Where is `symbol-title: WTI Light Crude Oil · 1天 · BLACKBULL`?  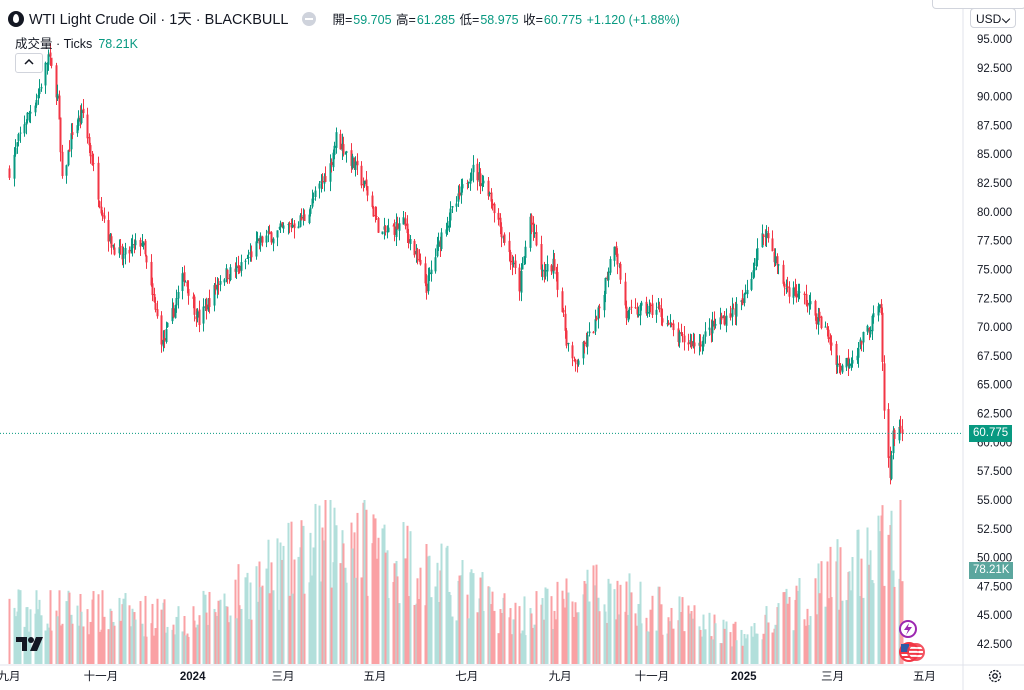 symbol-title: WTI Light Crude Oil · 1天 · BLACKBULL is located at coordinates (159, 20).